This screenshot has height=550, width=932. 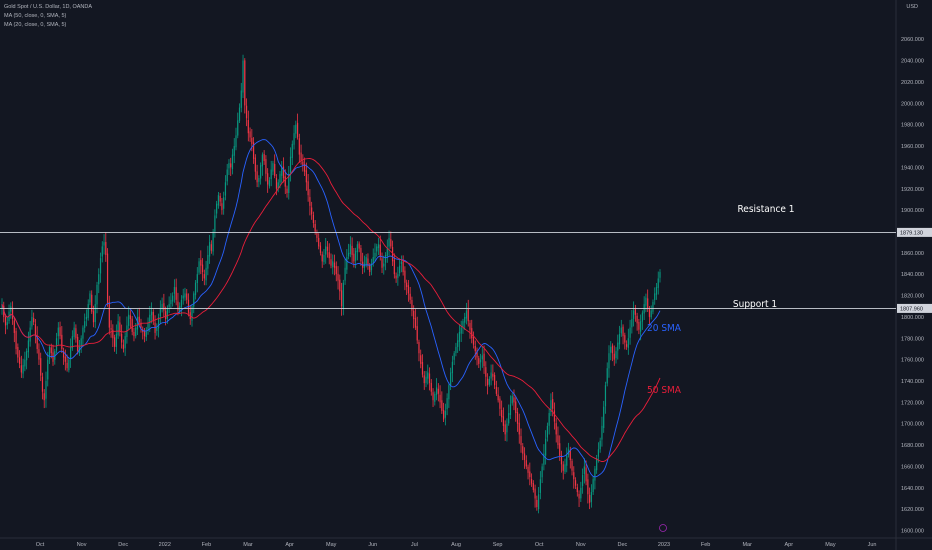 What do you see at coordinates (35, 25) in the screenshot?
I see `legend-ma20: MA (20, close, 0, SMA, 5)` at bounding box center [35, 25].